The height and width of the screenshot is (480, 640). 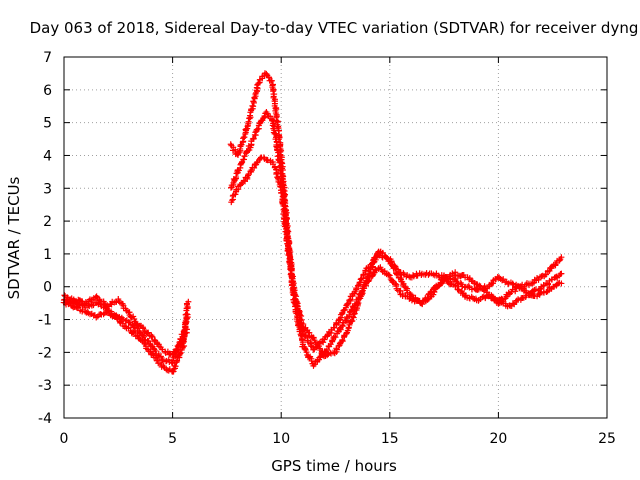 I want to click on y-tick-label: 2, so click(x=47, y=222).